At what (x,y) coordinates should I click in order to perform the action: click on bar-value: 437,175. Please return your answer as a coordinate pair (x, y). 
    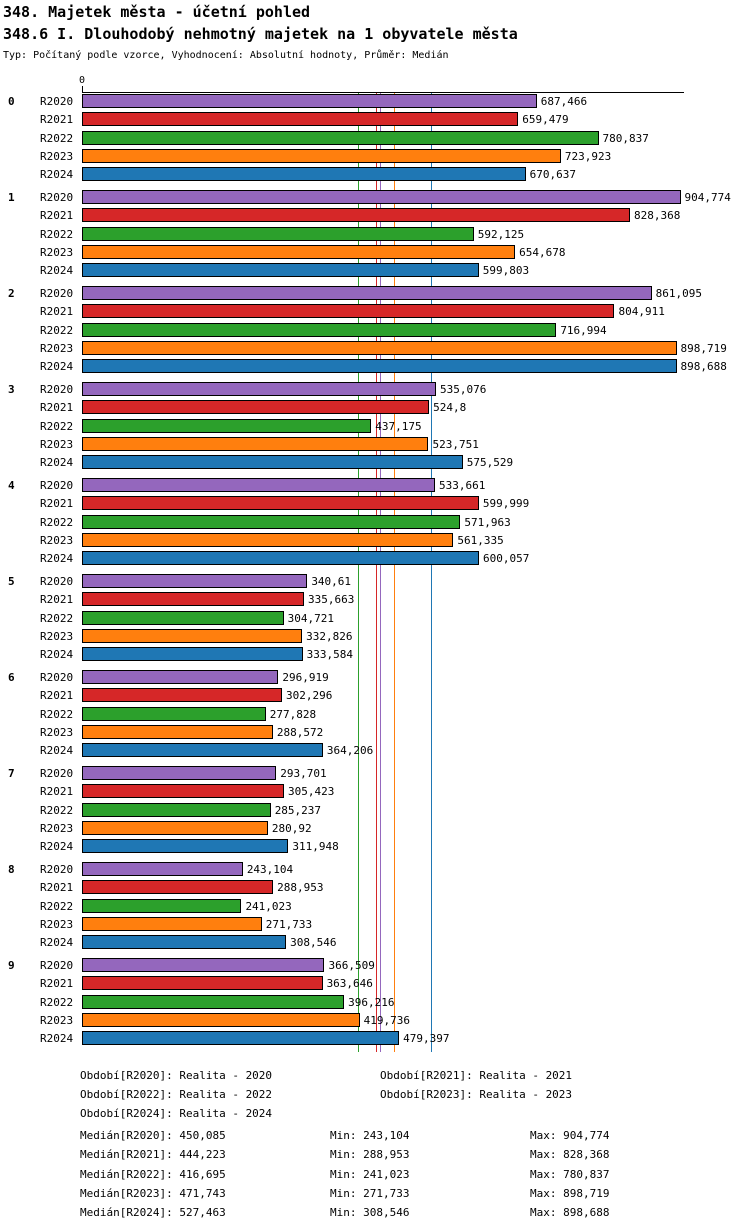
    Looking at the image, I should click on (398, 426).